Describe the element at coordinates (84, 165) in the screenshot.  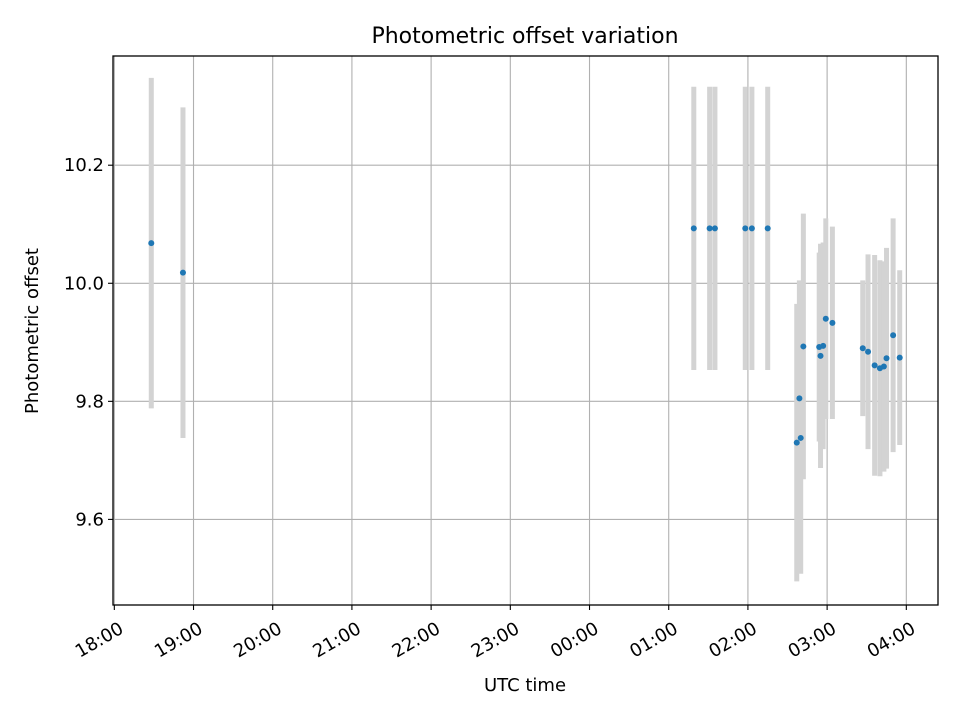
I see `y-tick-label: 10.2` at that location.